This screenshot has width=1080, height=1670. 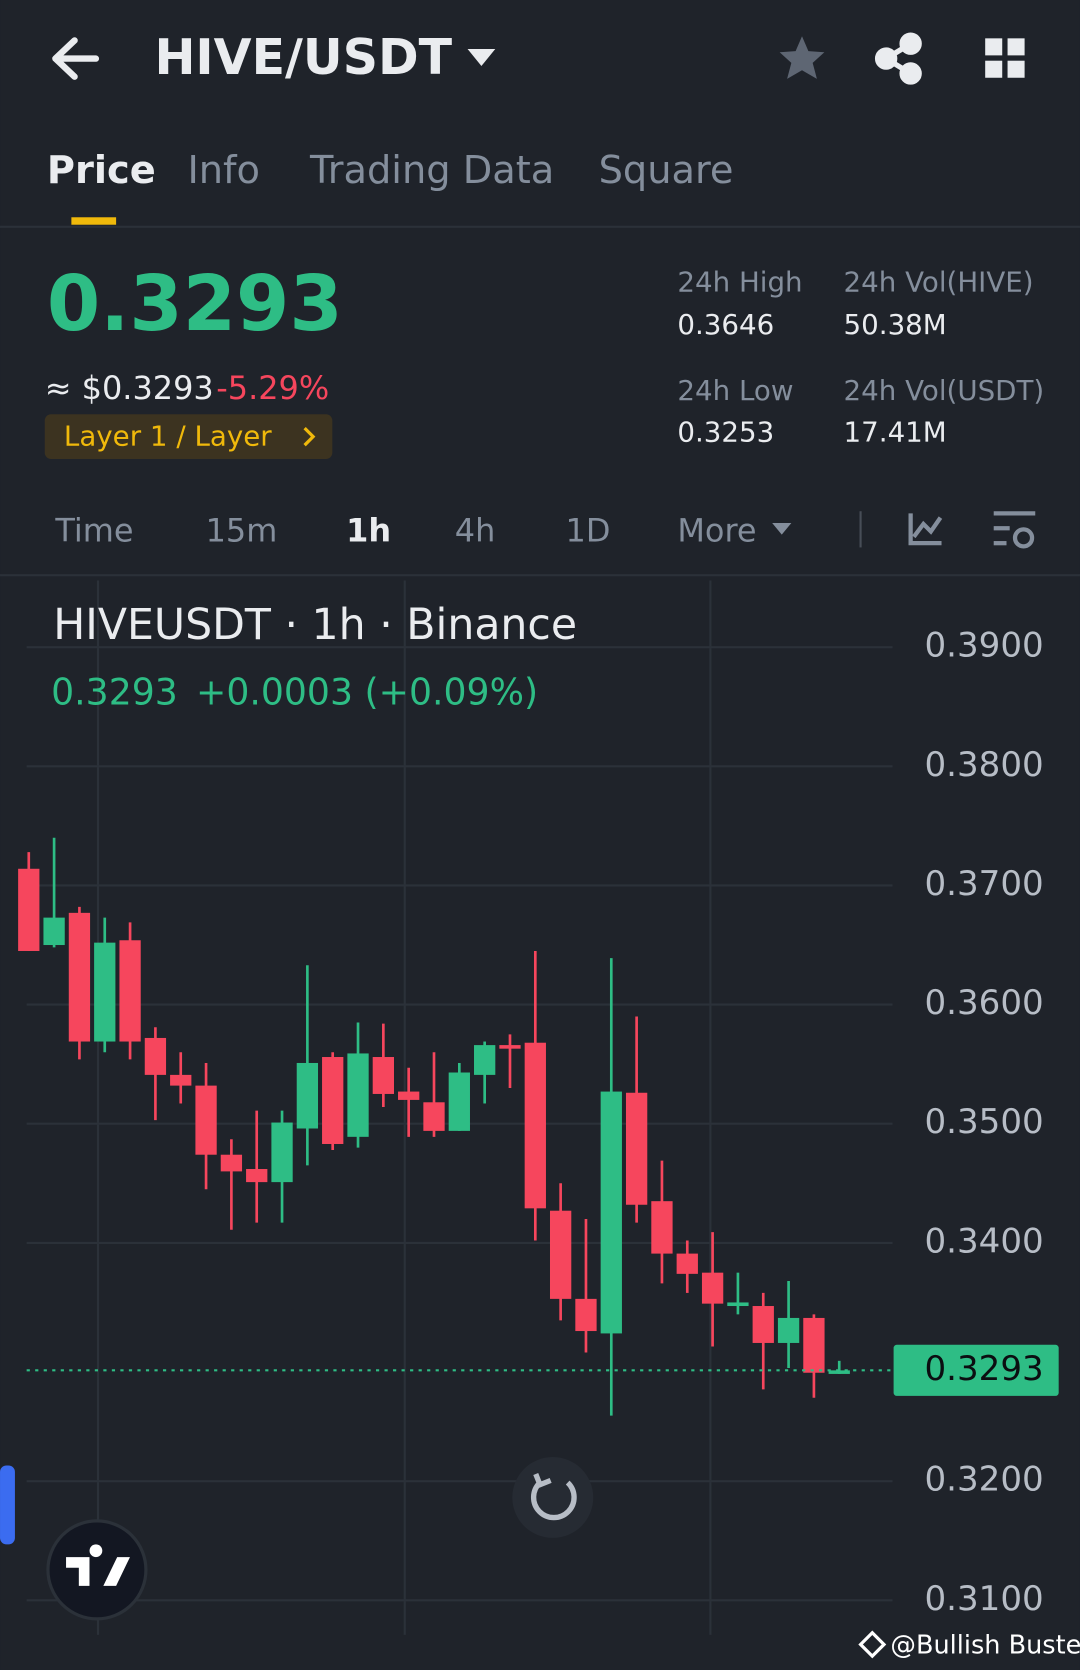 I want to click on y-tick-label: 0.3600, so click(x=983, y=1003).